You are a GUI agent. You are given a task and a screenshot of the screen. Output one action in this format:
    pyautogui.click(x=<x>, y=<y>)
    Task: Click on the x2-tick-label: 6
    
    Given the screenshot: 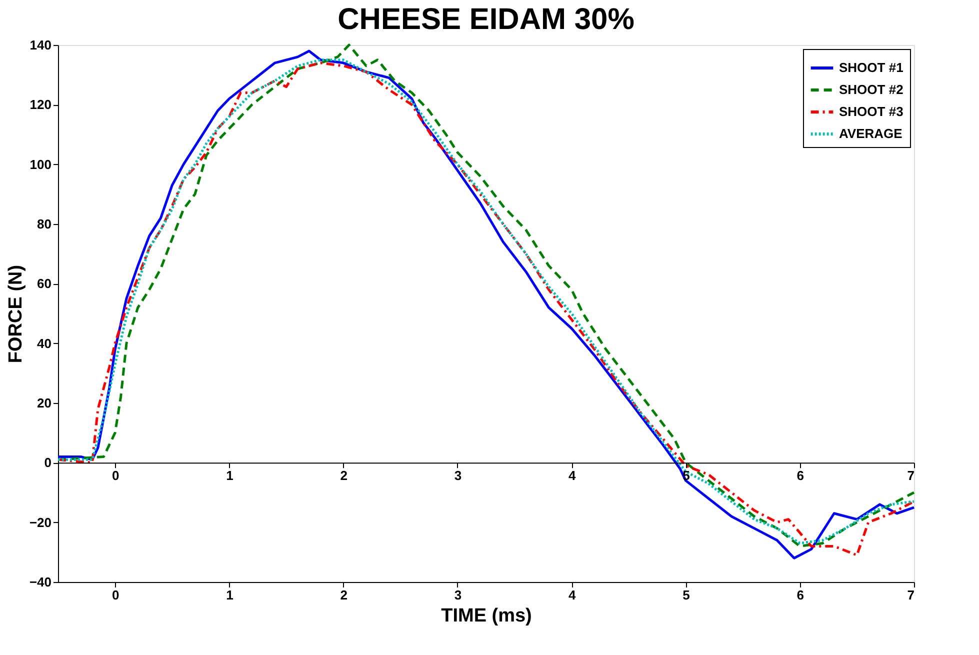 What is the action you would take?
    pyautogui.click(x=800, y=476)
    